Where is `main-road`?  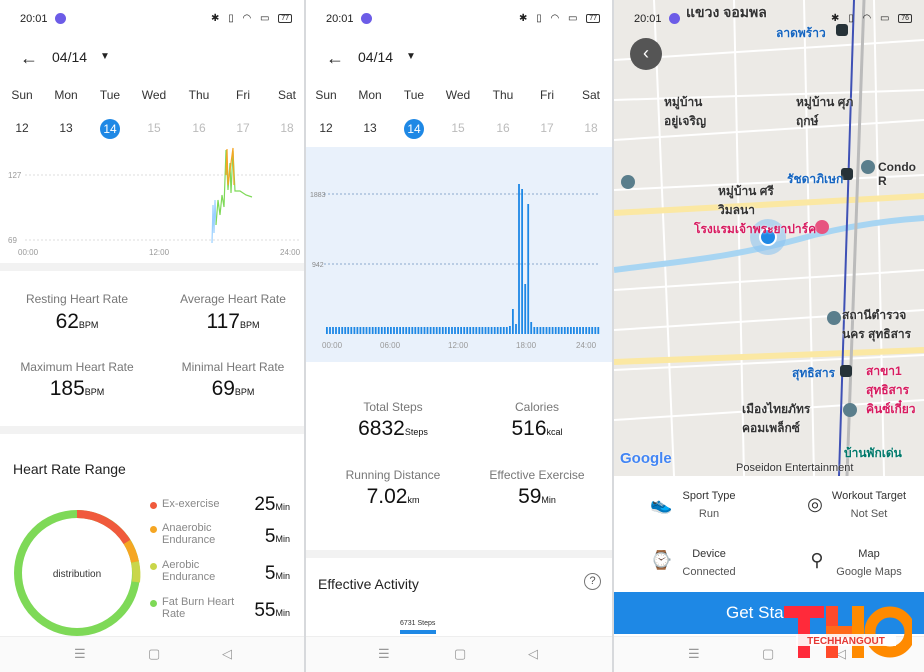 main-road is located at coordinates (769, 204).